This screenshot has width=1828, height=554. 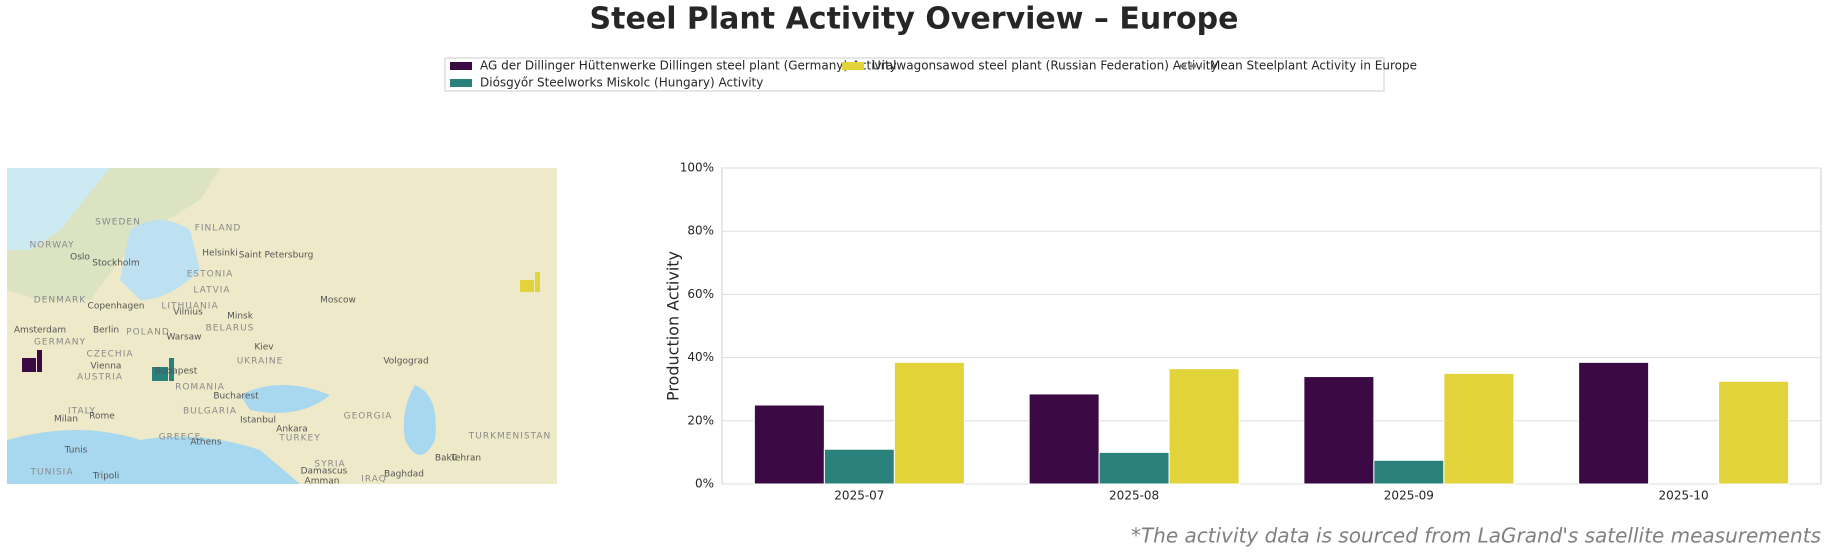 I want to click on map-label: LATVIA, so click(x=211, y=291).